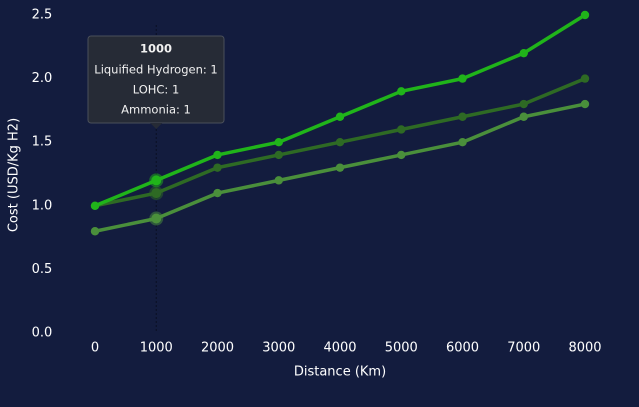 The image size is (639, 407). What do you see at coordinates (584, 348) in the screenshot?
I see `x-tick-label: 8000` at bounding box center [584, 348].